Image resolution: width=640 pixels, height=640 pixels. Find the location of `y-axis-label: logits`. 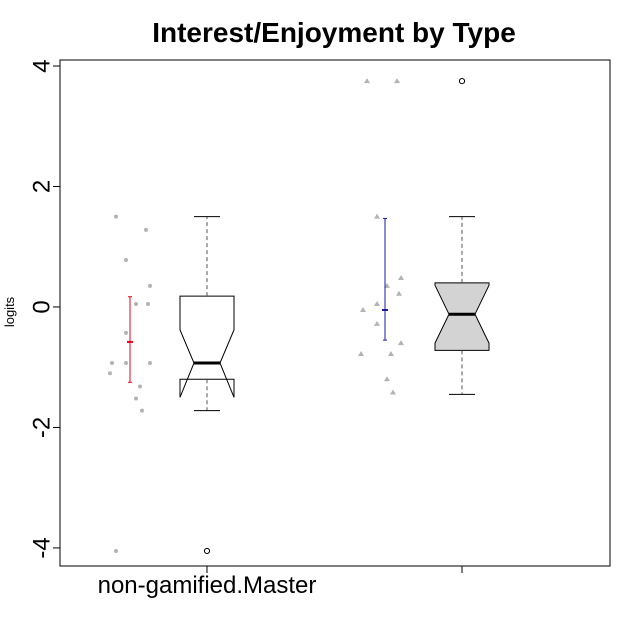

y-axis-label: logits is located at coordinates (9, 311).